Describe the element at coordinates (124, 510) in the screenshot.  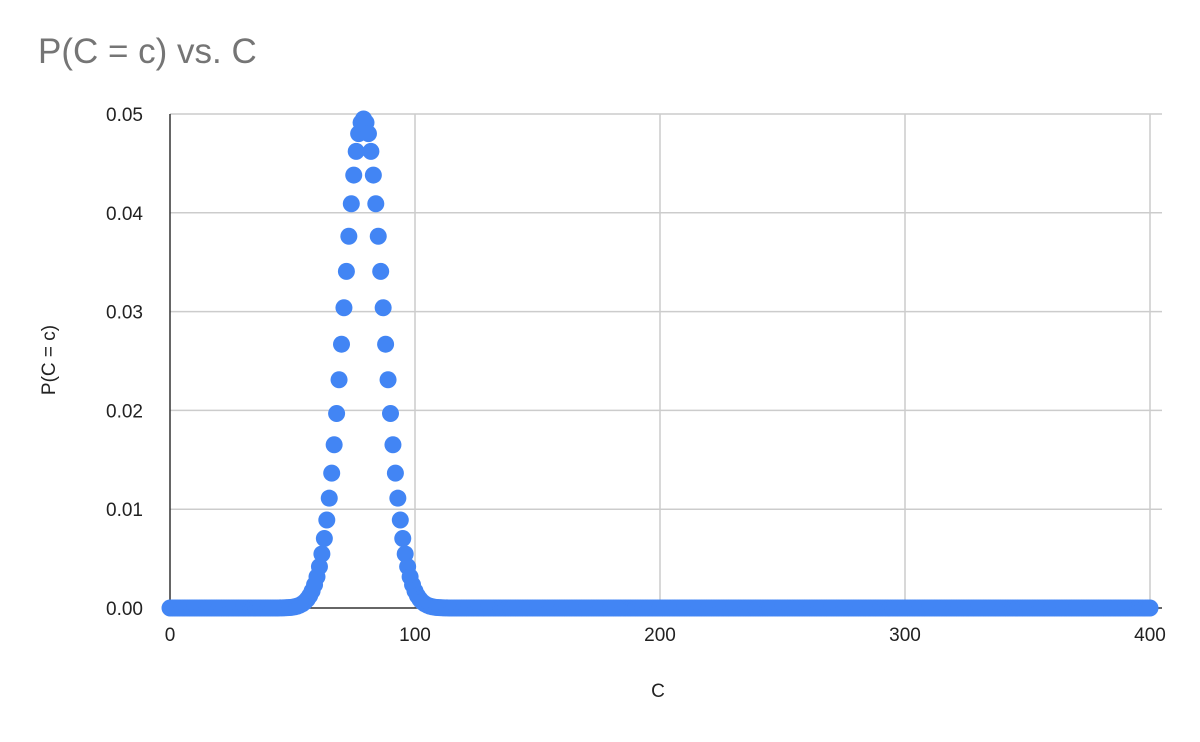
I see `y-tick-label: 0.01` at that location.